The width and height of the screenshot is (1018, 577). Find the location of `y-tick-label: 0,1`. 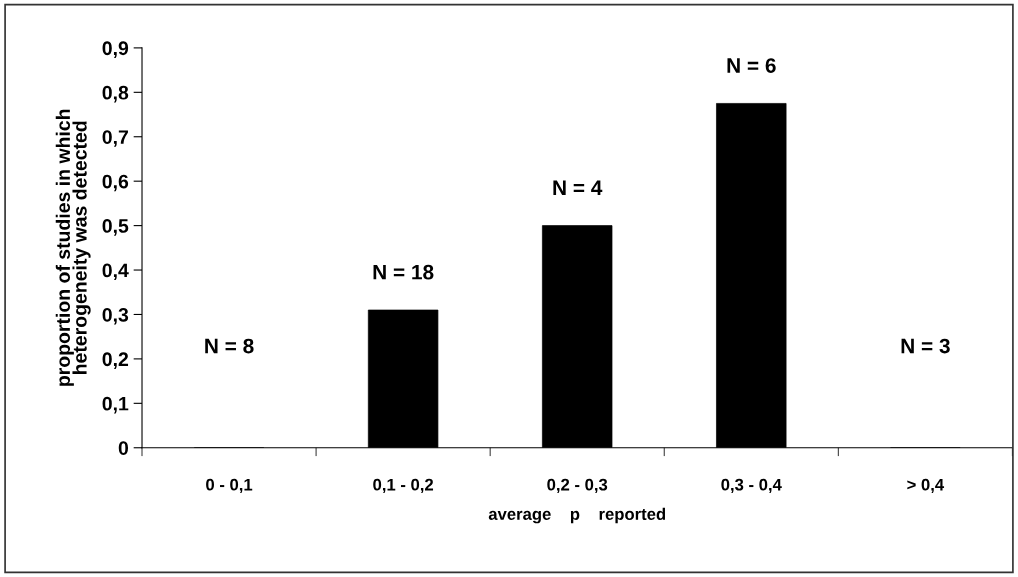

y-tick-label: 0,1 is located at coordinates (115, 405).